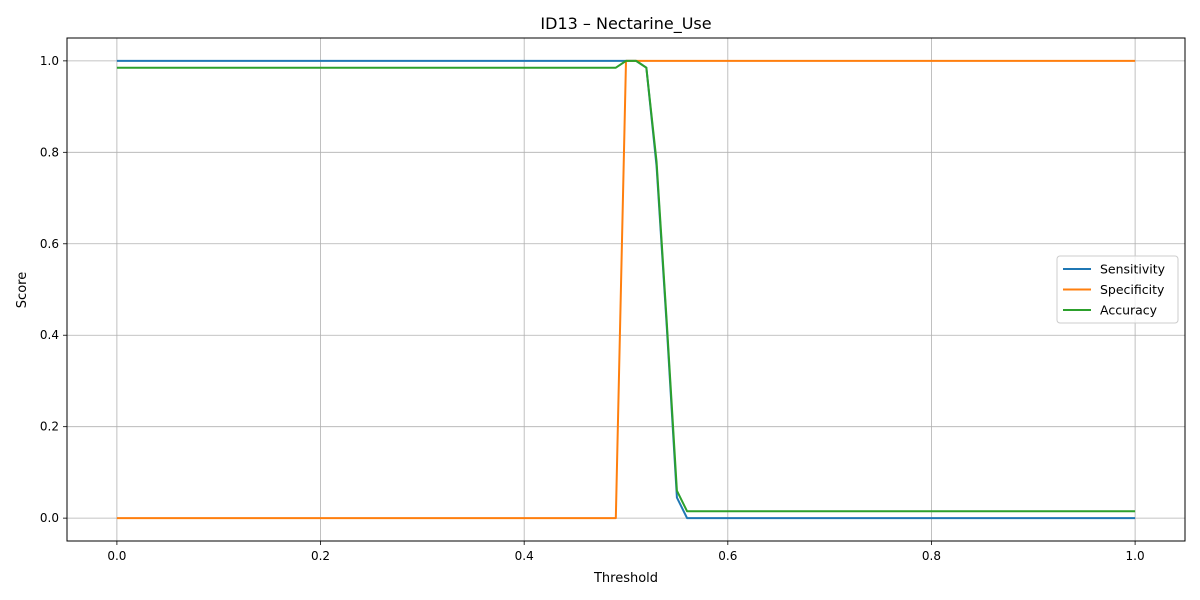  What do you see at coordinates (116, 556) in the screenshot?
I see `x-tick-label: 0.0` at bounding box center [116, 556].